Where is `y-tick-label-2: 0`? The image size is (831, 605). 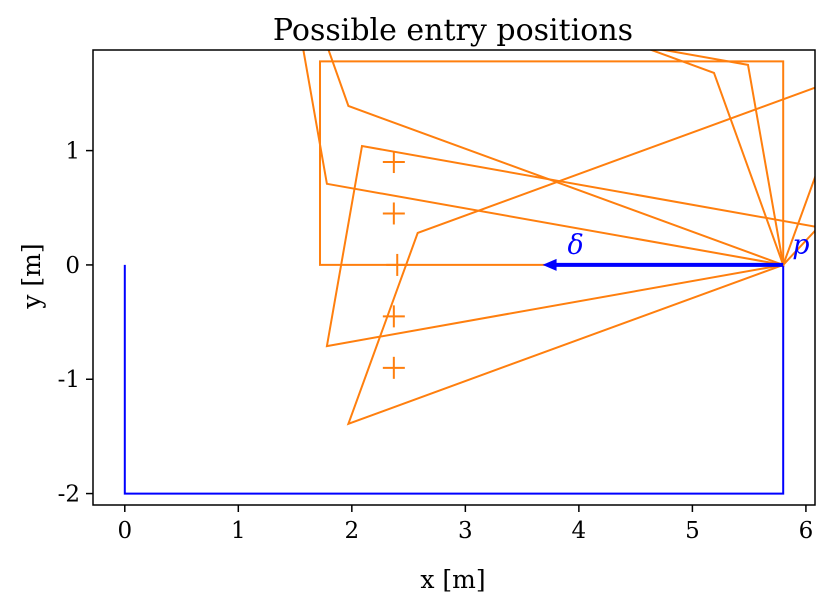
y-tick-label-2: 0 is located at coordinates (72, 266).